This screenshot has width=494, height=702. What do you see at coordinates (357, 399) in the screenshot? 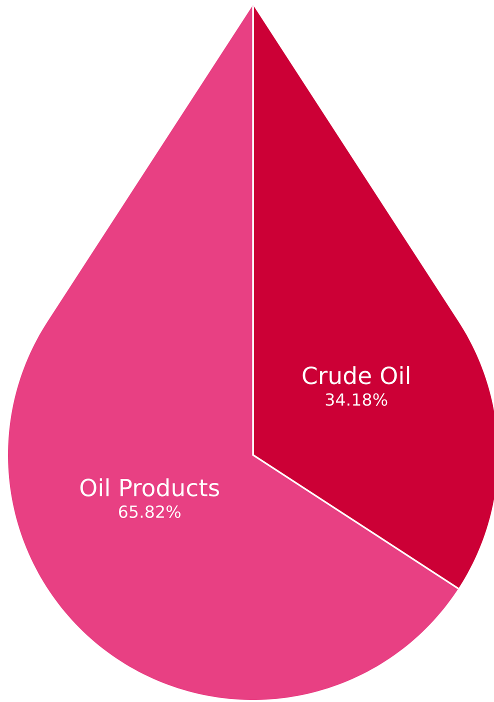
I see `data-label: 34.18%` at bounding box center [357, 399].